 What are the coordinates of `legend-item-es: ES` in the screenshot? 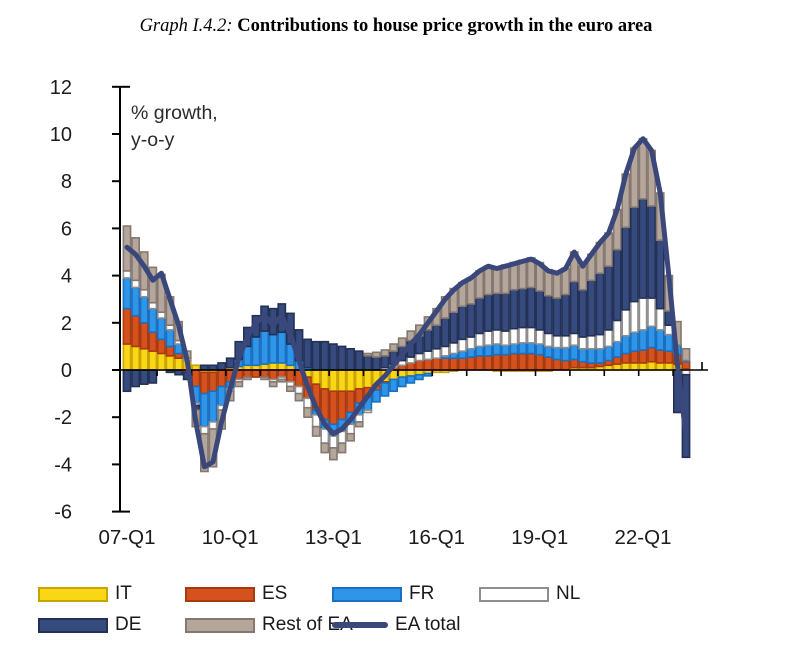 It's located at (236, 593).